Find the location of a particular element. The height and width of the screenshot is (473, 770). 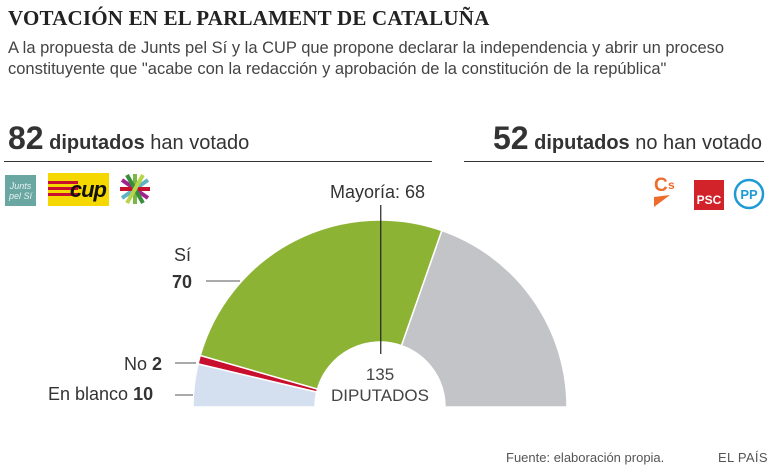

si-value: 70 is located at coordinates (182, 282).